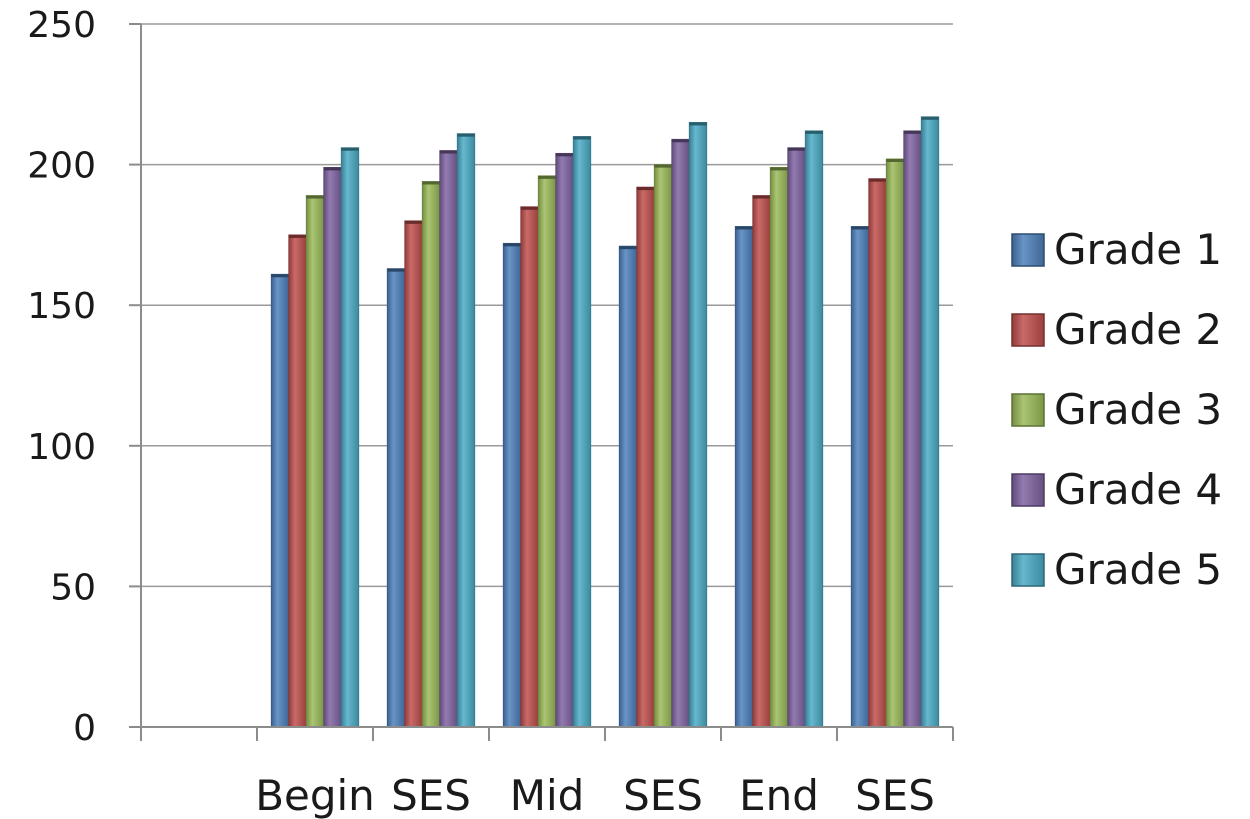  What do you see at coordinates (1138, 329) in the screenshot?
I see `legend-label: Grade 2` at bounding box center [1138, 329].